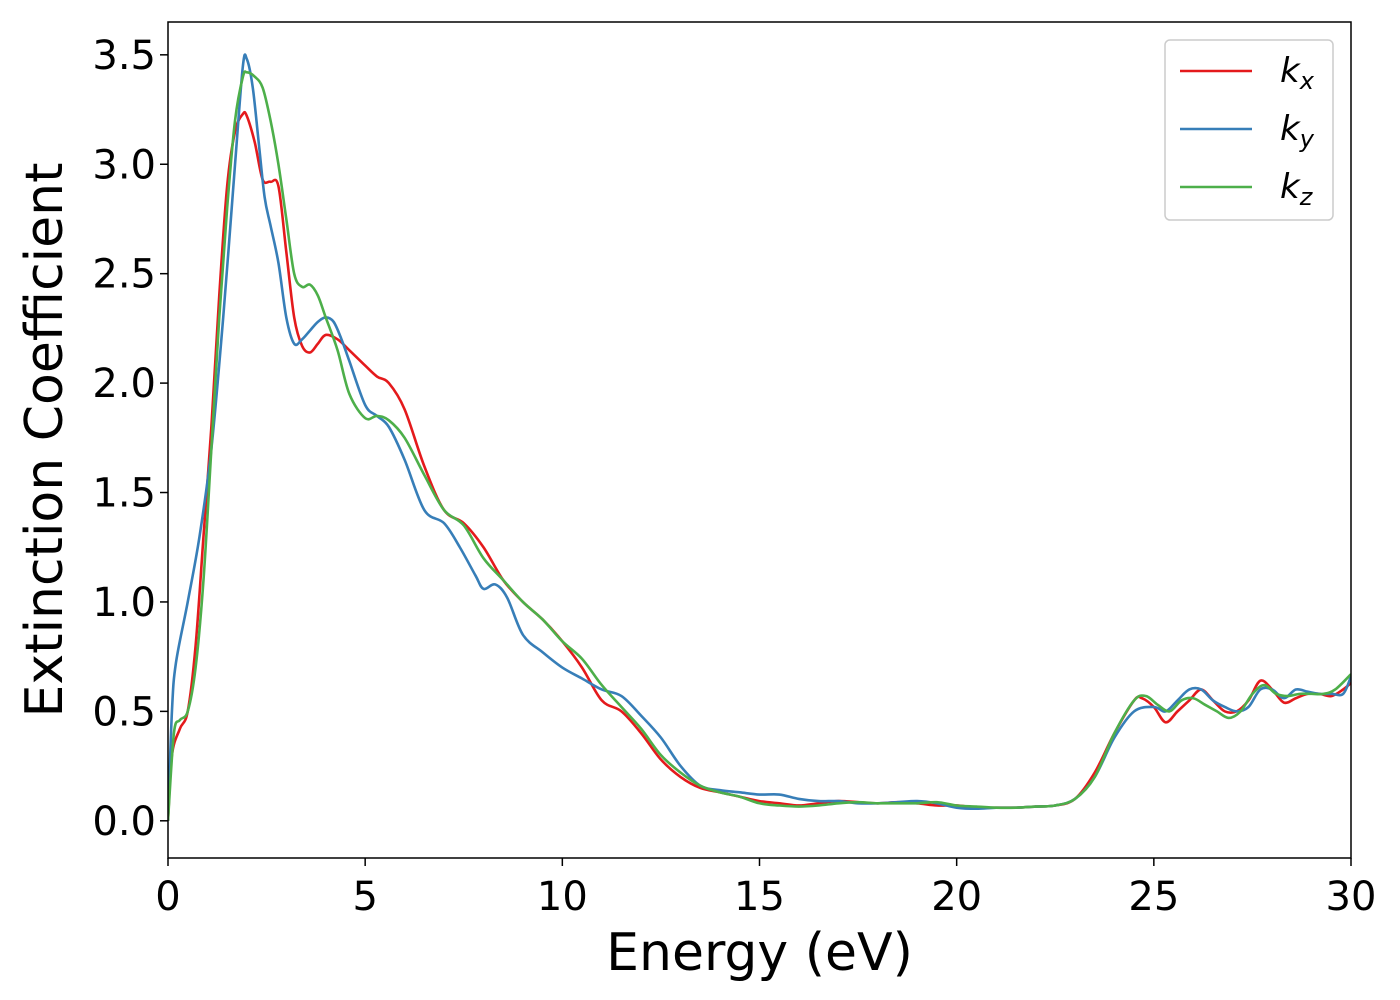 The width and height of the screenshot is (1400, 1000). What do you see at coordinates (1297, 73) in the screenshot?
I see `legend-label-kx: kx` at bounding box center [1297, 73].